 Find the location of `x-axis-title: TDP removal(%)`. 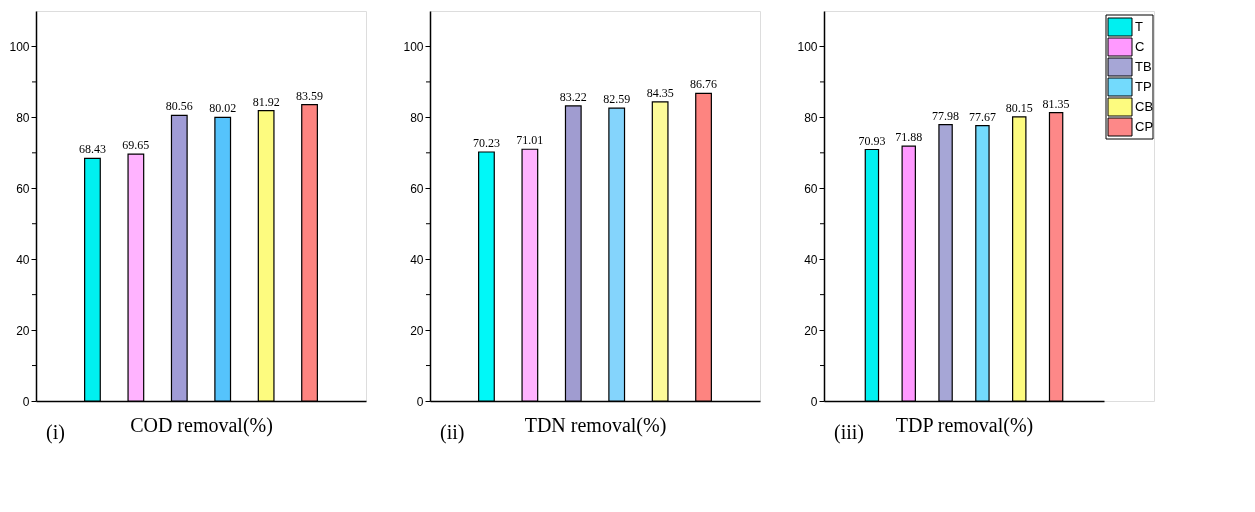

x-axis-title: TDP removal(%) is located at coordinates (964, 425).